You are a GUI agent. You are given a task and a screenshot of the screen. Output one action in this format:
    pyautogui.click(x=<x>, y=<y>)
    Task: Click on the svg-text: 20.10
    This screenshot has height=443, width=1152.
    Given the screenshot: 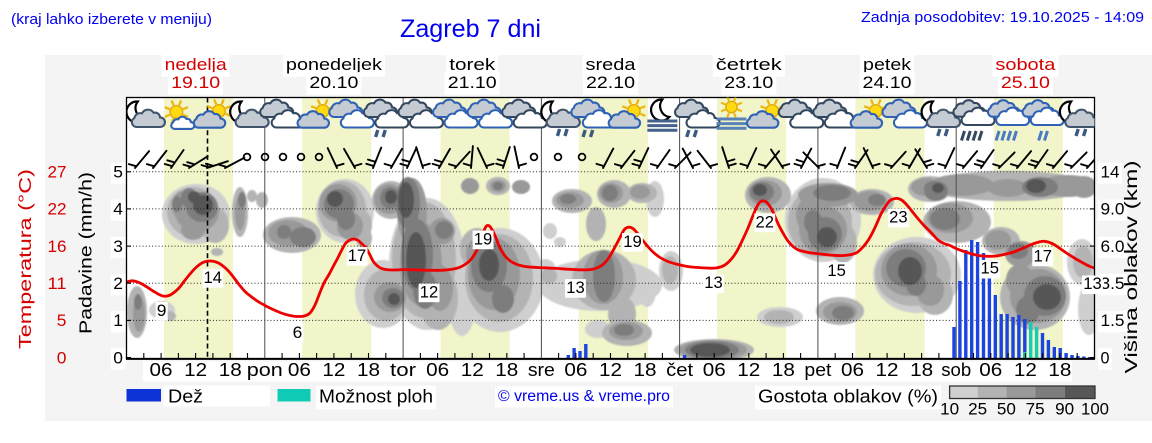 What is the action you would take?
    pyautogui.click(x=333, y=82)
    